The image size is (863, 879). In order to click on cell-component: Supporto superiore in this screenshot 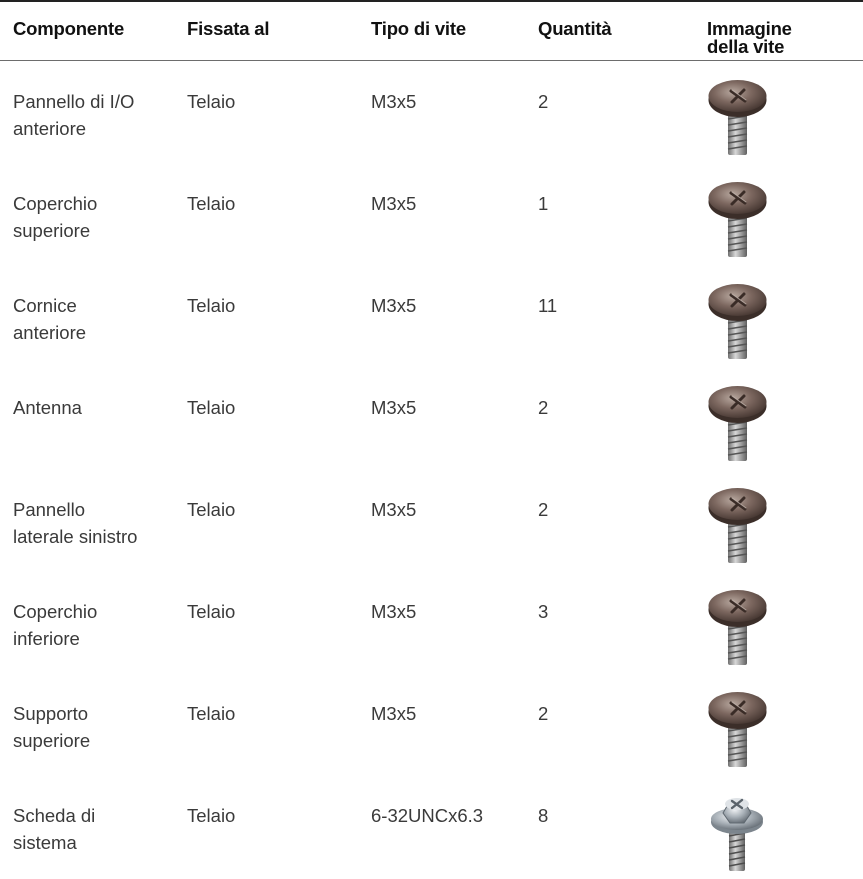, I will do `click(98, 727)`.